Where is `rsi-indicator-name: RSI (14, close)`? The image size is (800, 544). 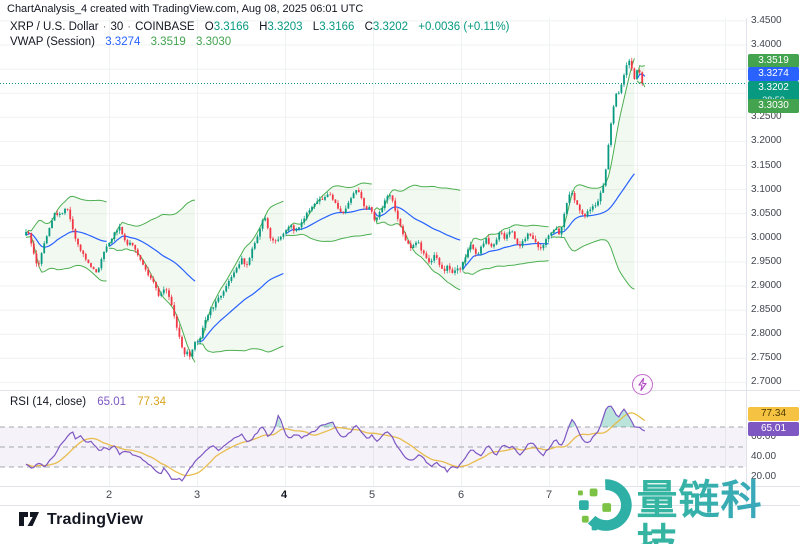
rsi-indicator-name: RSI (14, close) is located at coordinates (48, 402).